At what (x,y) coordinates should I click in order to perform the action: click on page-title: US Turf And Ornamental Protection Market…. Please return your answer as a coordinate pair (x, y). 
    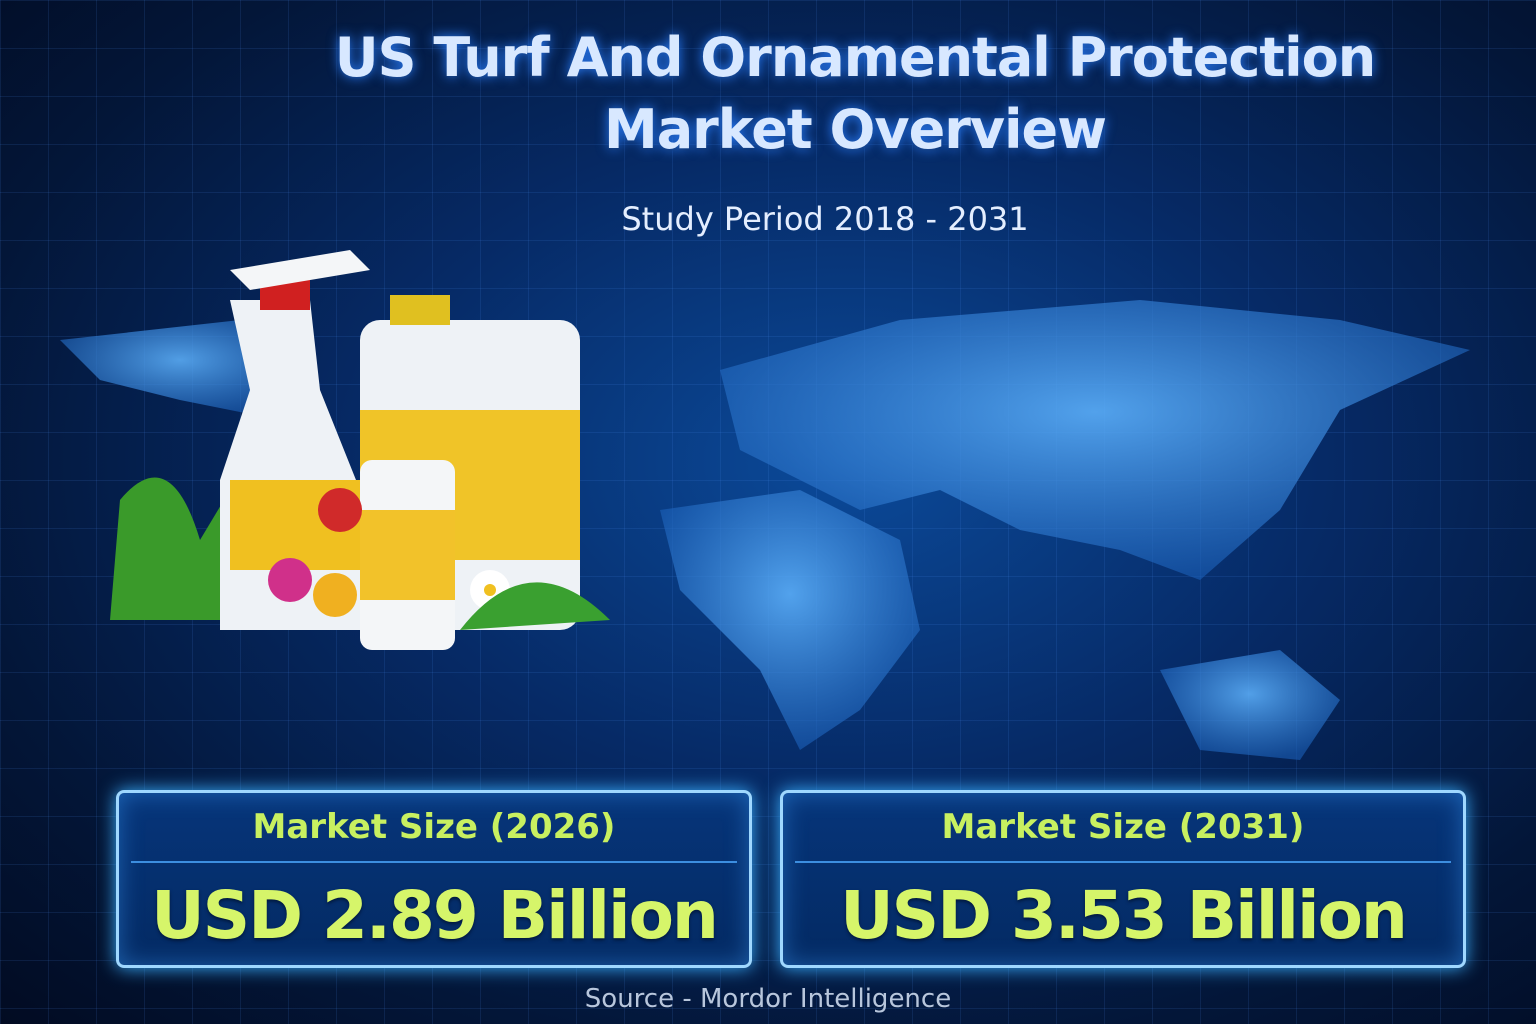
    Looking at the image, I should click on (855, 93).